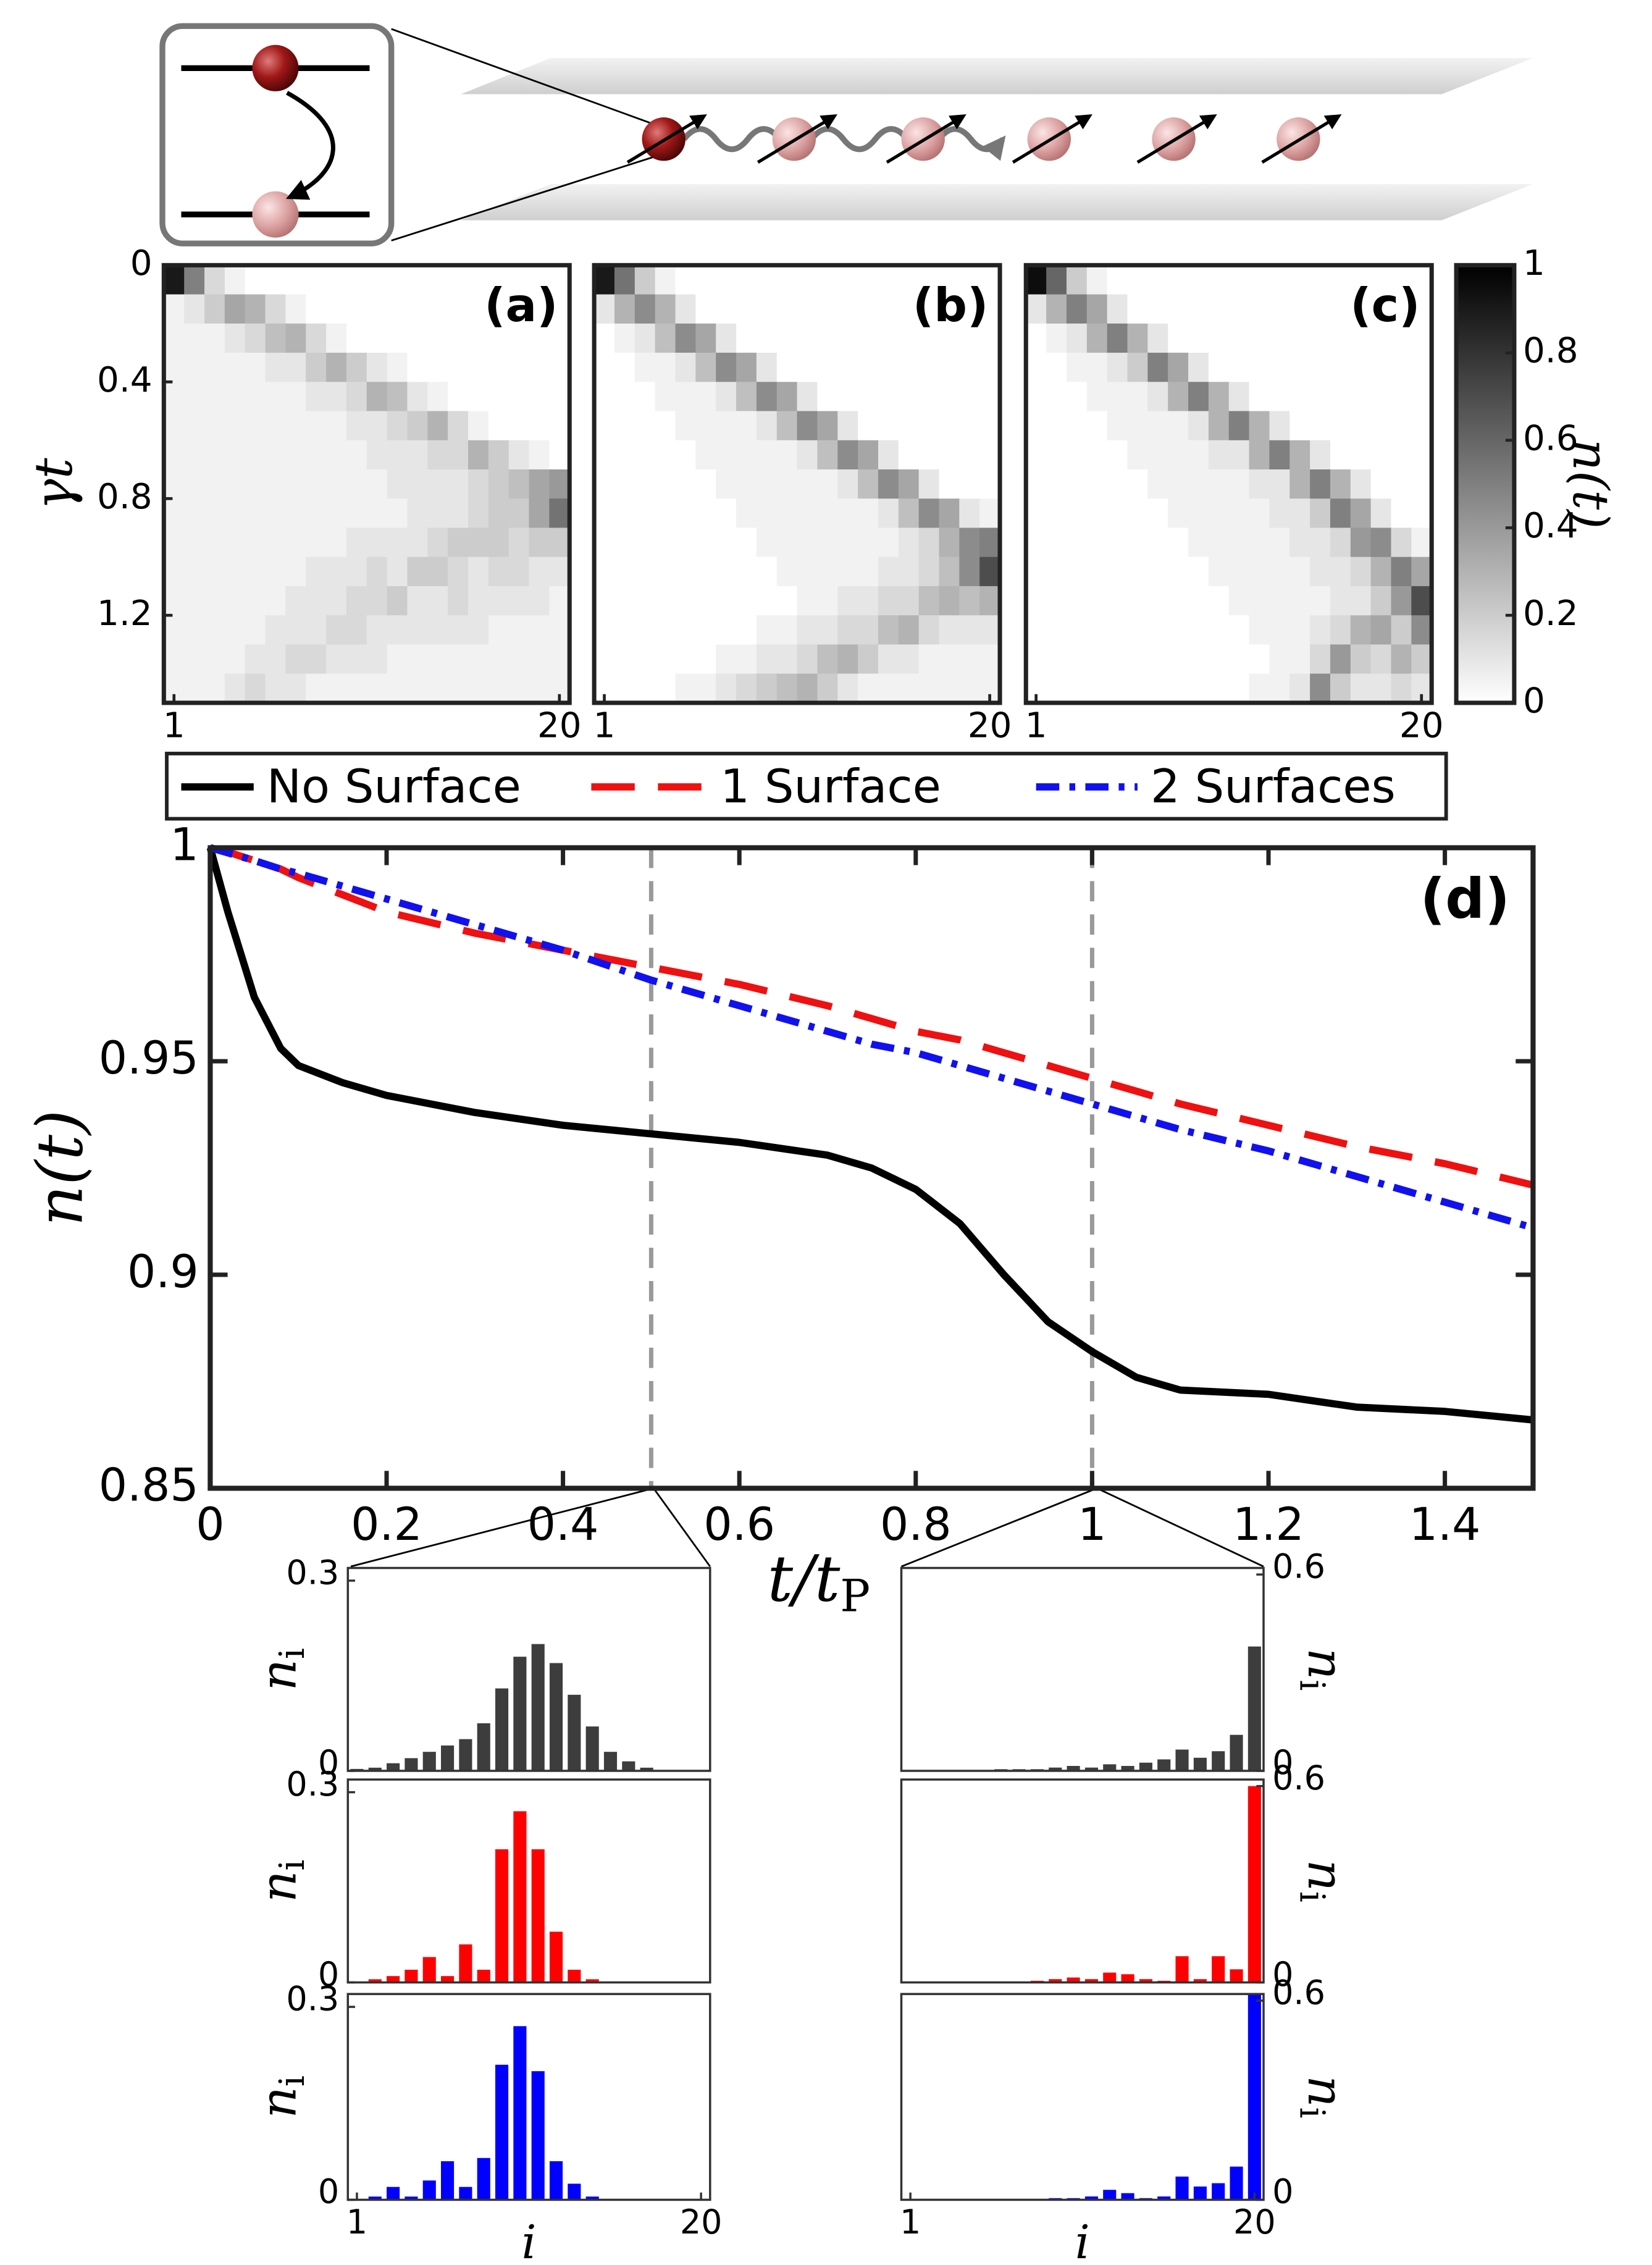 The height and width of the screenshot is (2265, 1652). Describe the element at coordinates (1485, 484) in the screenshot. I see `colorbar` at that location.